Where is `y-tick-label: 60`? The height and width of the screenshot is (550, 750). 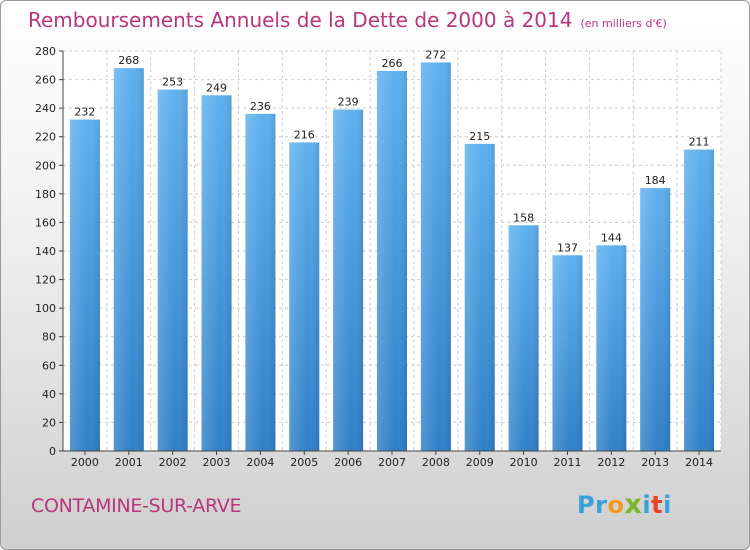 y-tick-label: 60 is located at coordinates (49, 365).